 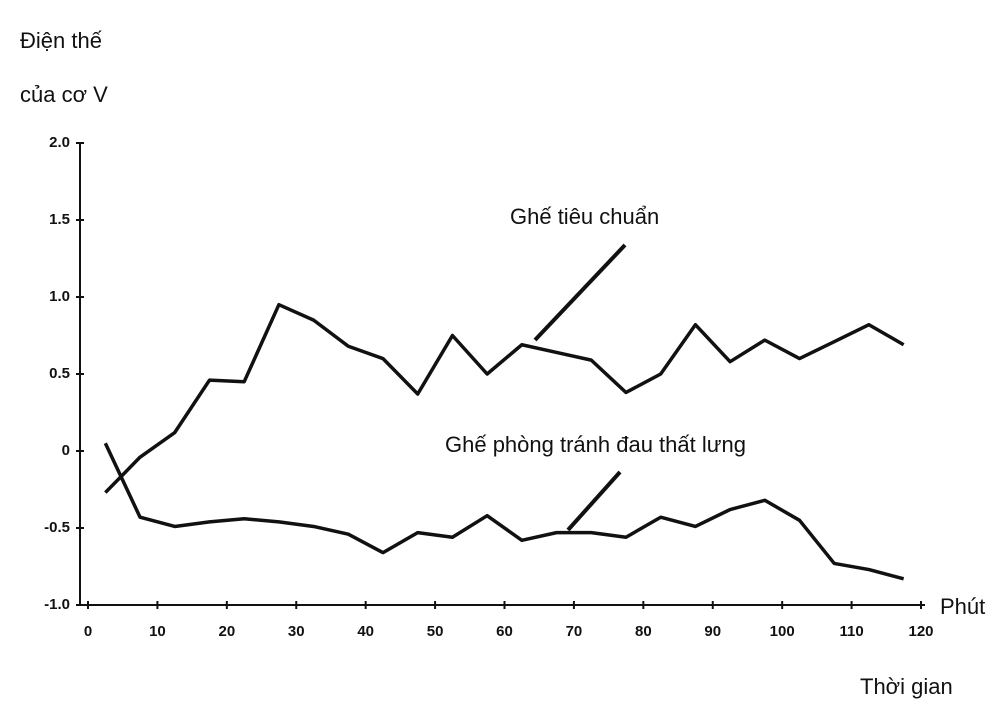 I want to click on x-tick-label: 60, so click(x=504, y=631).